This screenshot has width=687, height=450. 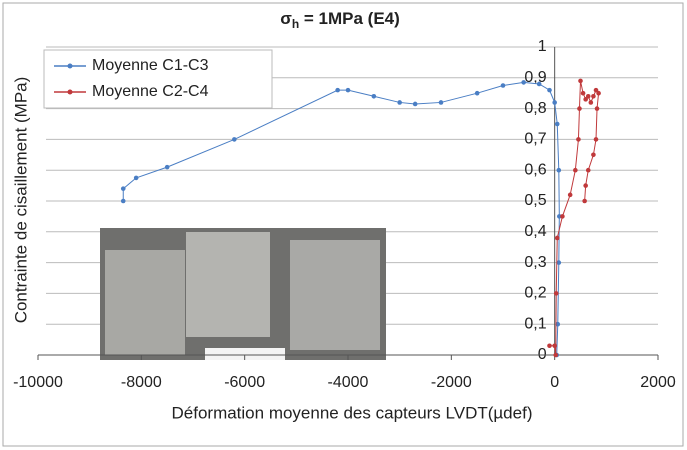 What do you see at coordinates (542, 46) in the screenshot?
I see `y-tick-label: 1` at bounding box center [542, 46].